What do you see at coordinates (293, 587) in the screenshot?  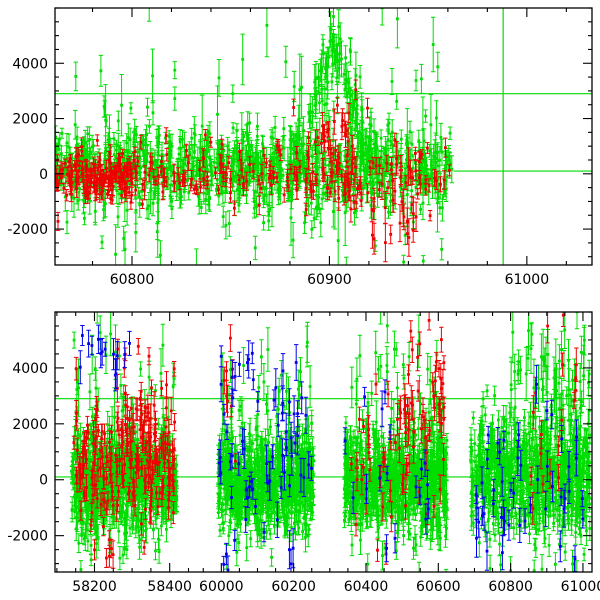 I see `x-tick-label: 60200` at bounding box center [293, 587].